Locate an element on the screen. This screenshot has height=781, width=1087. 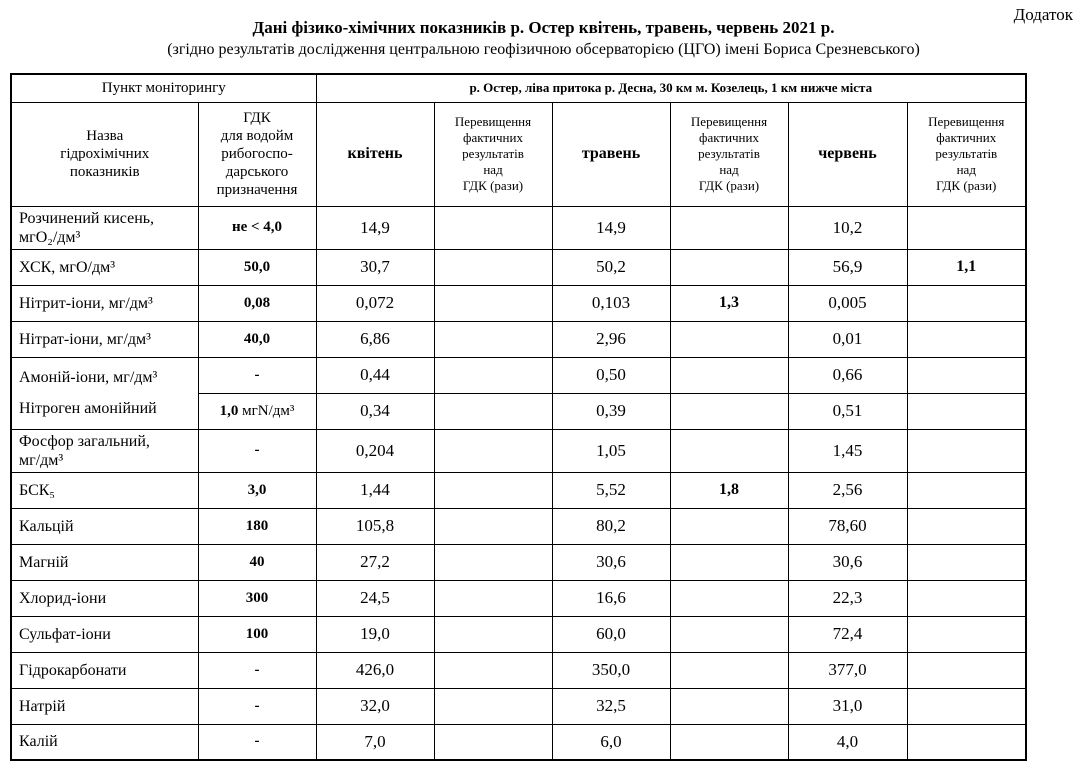
april-value-cell: 14,9 is located at coordinates (375, 227).